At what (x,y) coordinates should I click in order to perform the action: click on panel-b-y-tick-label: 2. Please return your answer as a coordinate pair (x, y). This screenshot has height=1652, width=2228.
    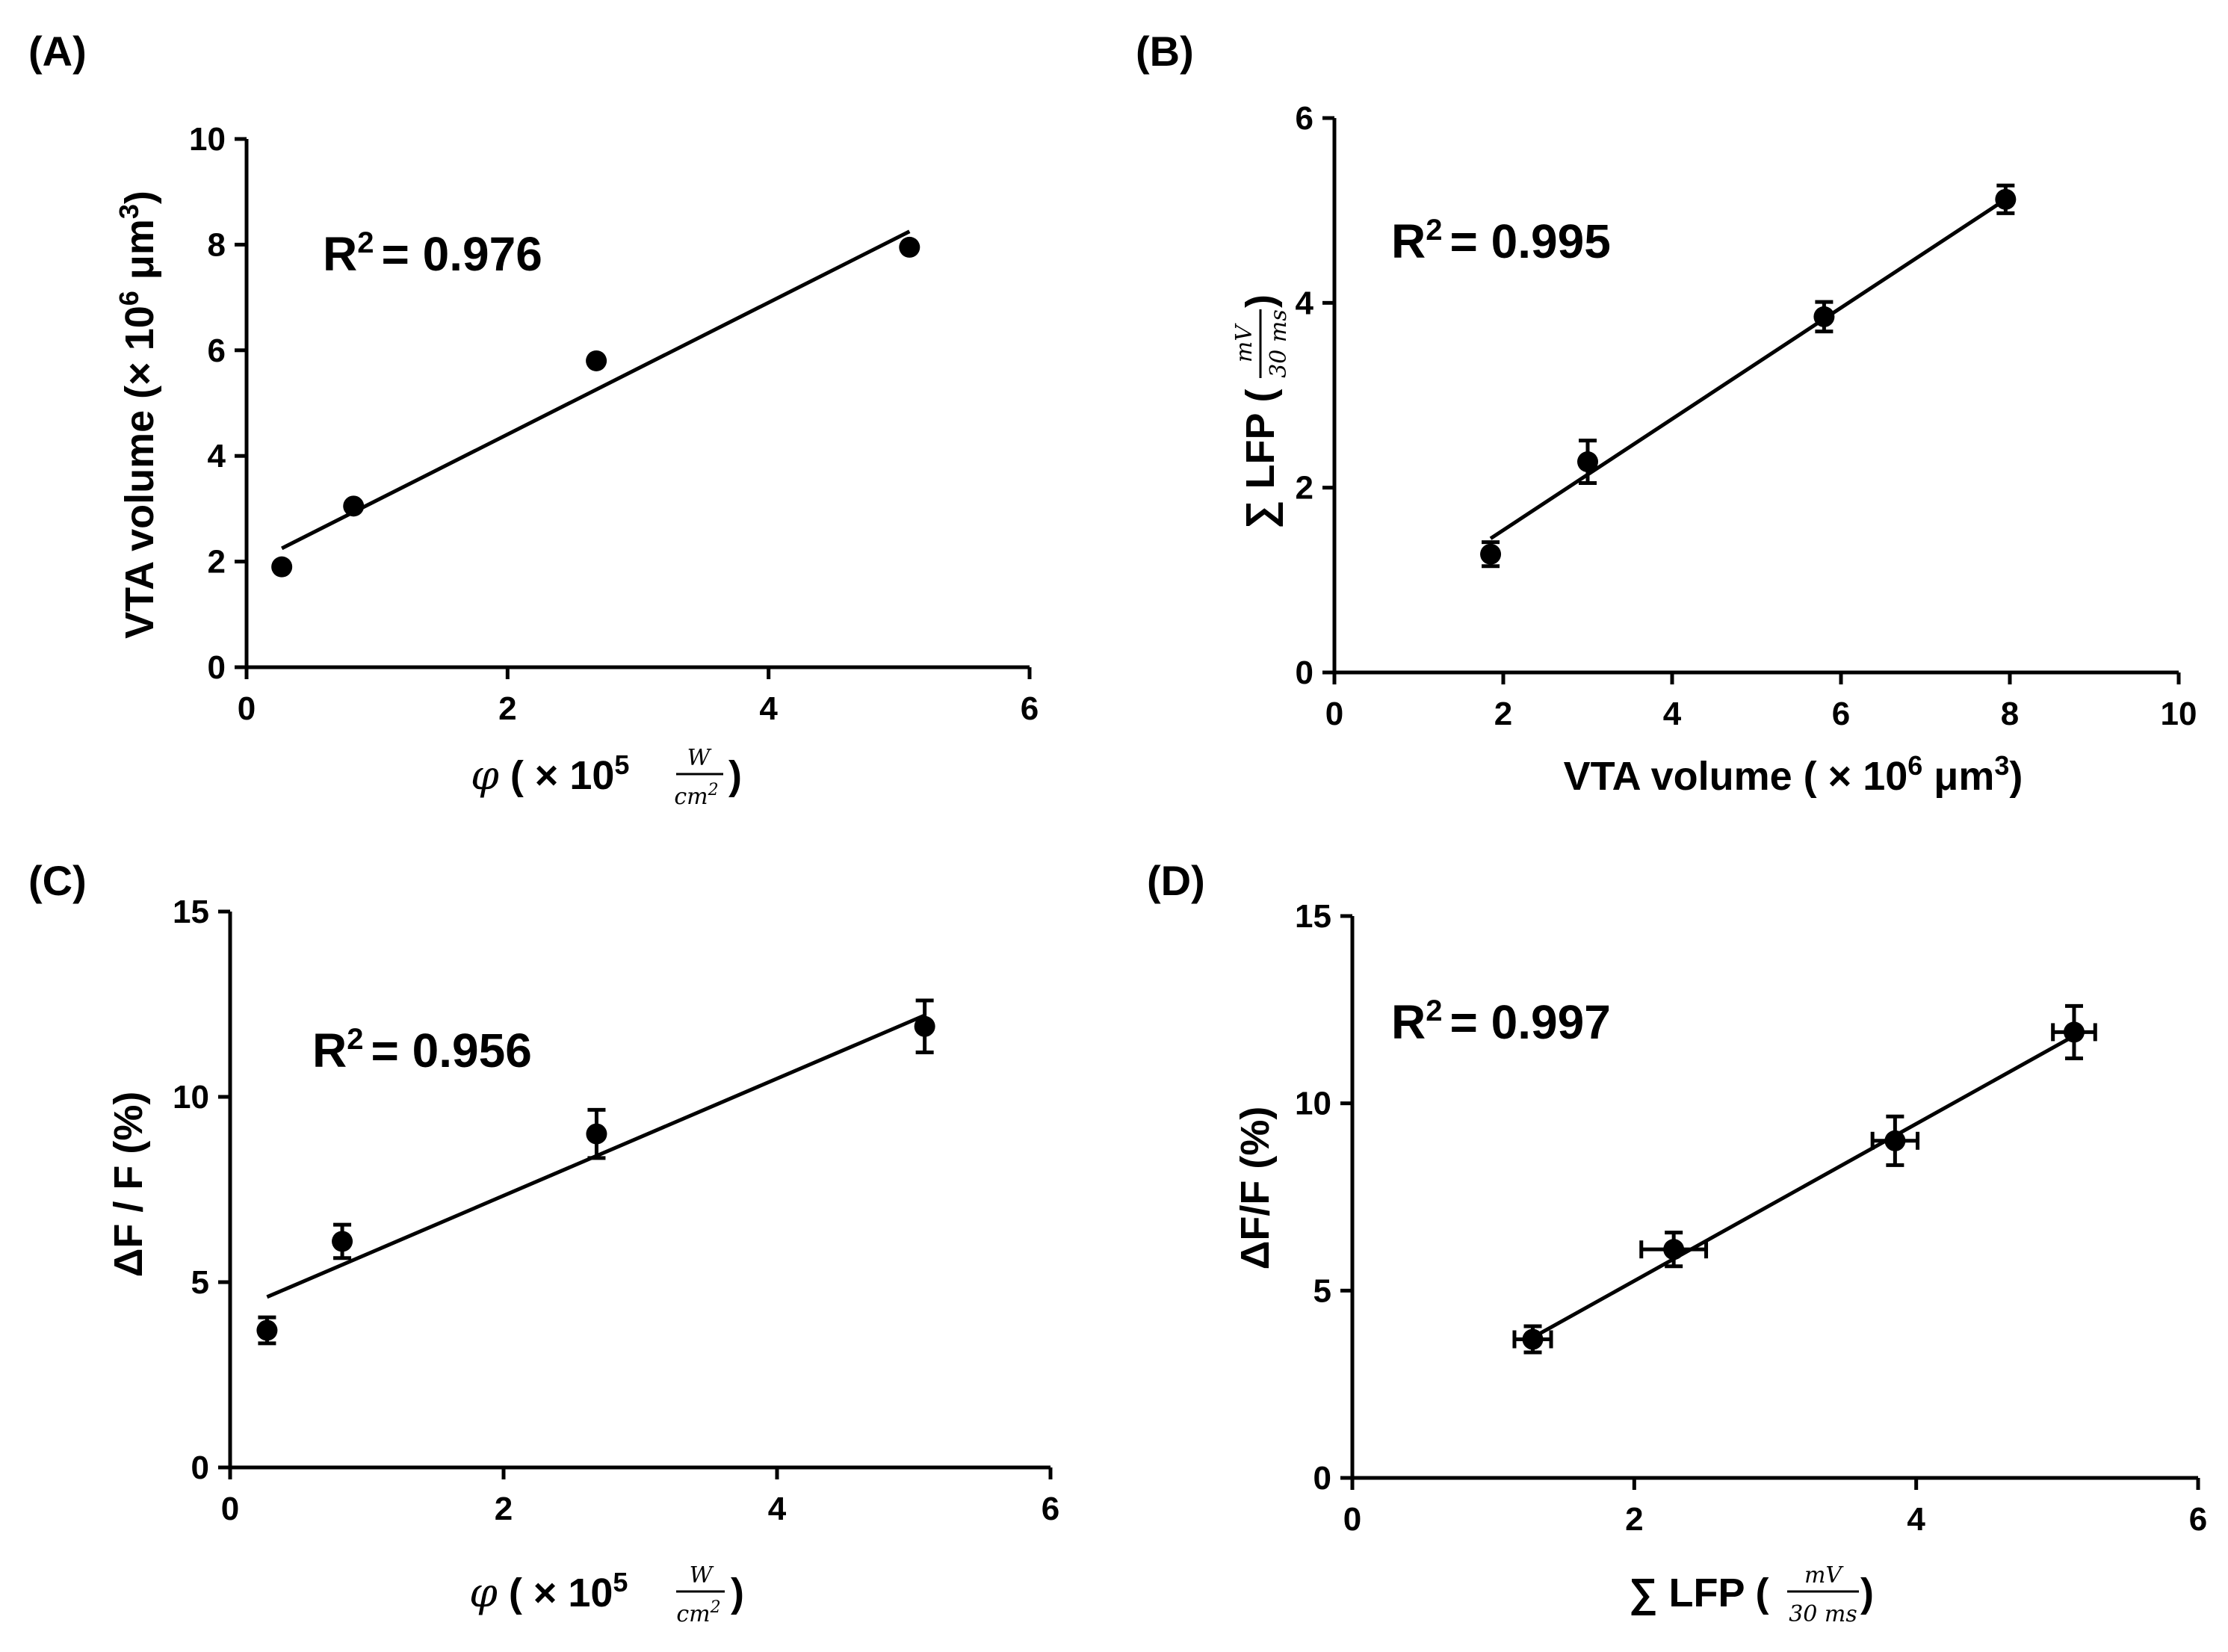
    Looking at the image, I should click on (1304, 488).